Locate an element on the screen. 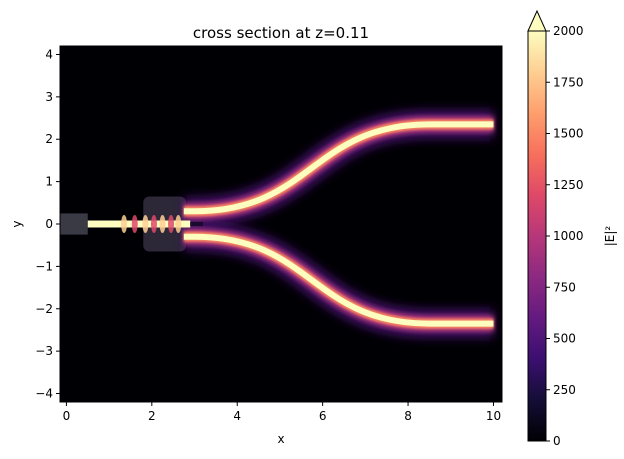 Image resolution: width=624 pixels, height=459 pixels. y-tick-label: 4 is located at coordinates (49, 54).